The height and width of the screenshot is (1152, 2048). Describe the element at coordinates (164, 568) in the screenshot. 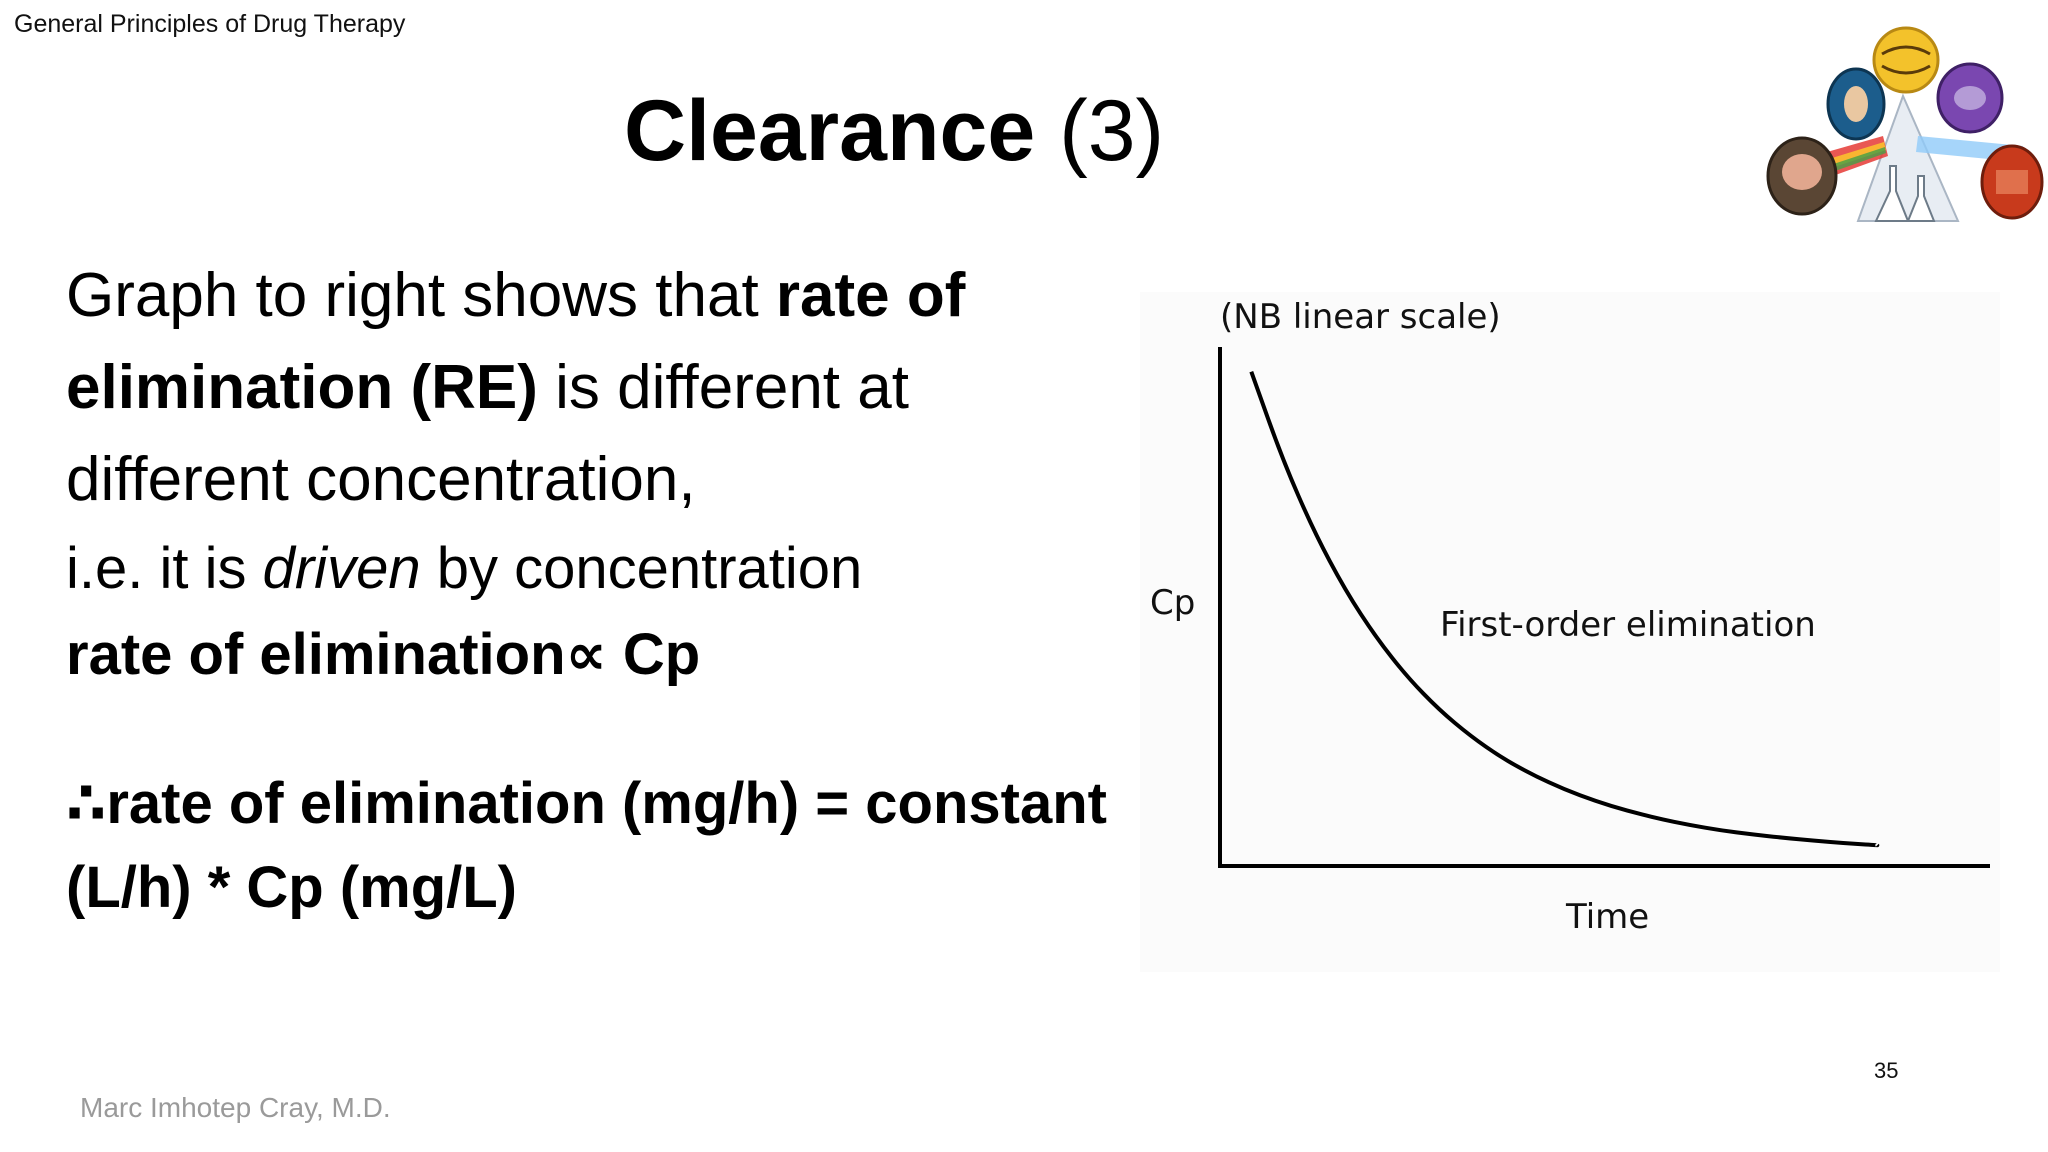

I see `body-line-4-pre: i.e. it is` at that location.